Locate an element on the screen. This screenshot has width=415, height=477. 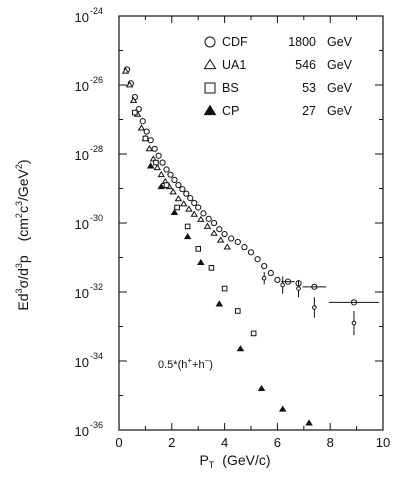
y-axis-label: Ed3σ/d3p (cm2c3/GeV2) is located at coordinates (22, 234).